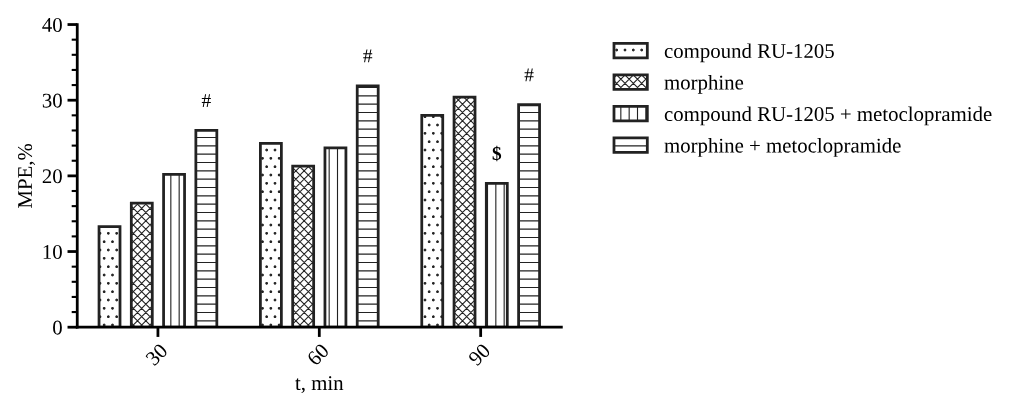 This screenshot has height=409, width=1030. Describe the element at coordinates (157, 354) in the screenshot. I see `x-tick-label: 30` at that location.